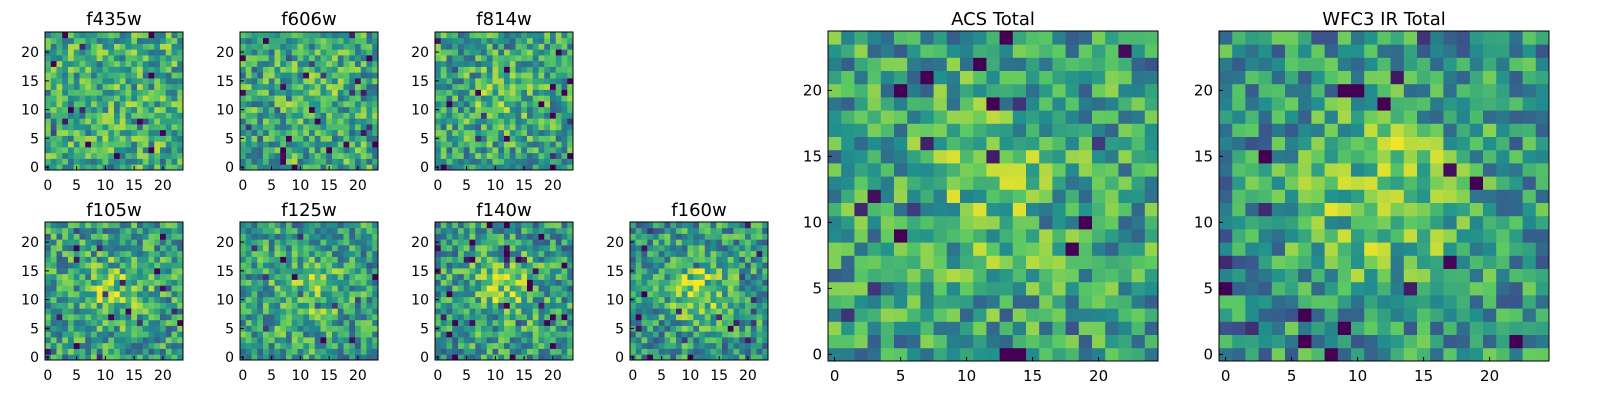 The height and width of the screenshot is (400, 1600). I want to click on panel-title: ACS Total, so click(993, 19).